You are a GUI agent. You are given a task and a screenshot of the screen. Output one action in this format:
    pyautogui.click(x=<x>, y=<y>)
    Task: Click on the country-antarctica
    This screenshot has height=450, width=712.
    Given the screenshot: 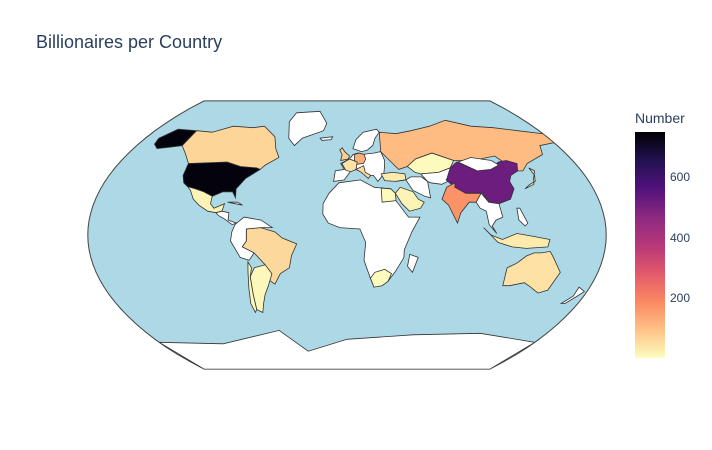 What is the action you would take?
    pyautogui.click(x=346, y=349)
    